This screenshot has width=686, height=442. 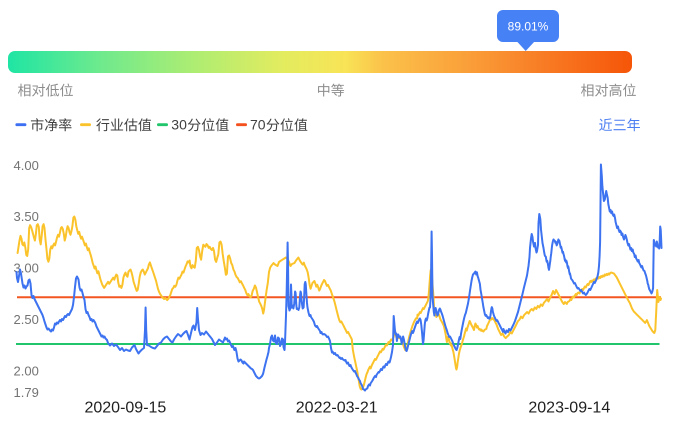 What do you see at coordinates (26, 371) in the screenshot?
I see `svg-text: 2.00` at bounding box center [26, 371].